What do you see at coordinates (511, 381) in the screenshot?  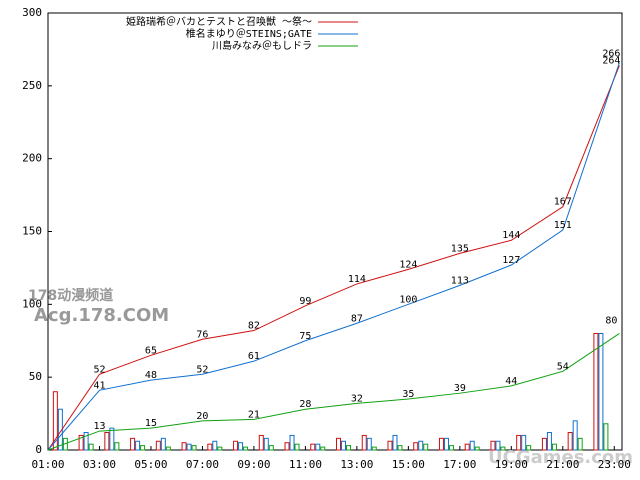 I see `data-label: 44` at bounding box center [511, 381].